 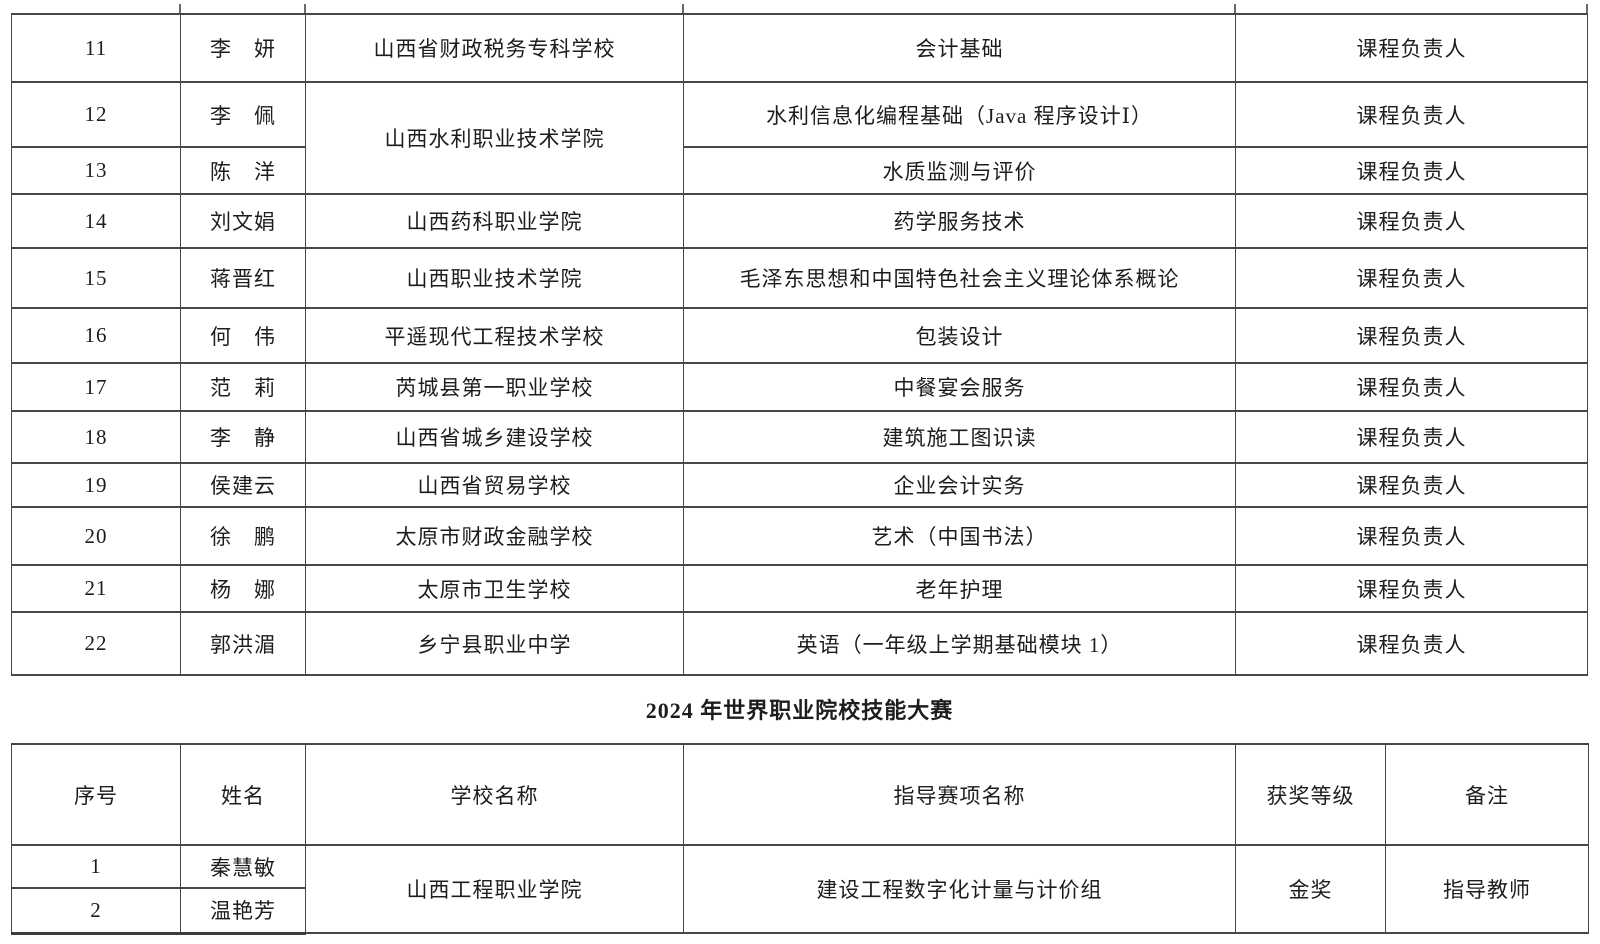 I want to click on cell-course-name: 英语（一年级上学期基础模块 1）, so click(x=959, y=643).